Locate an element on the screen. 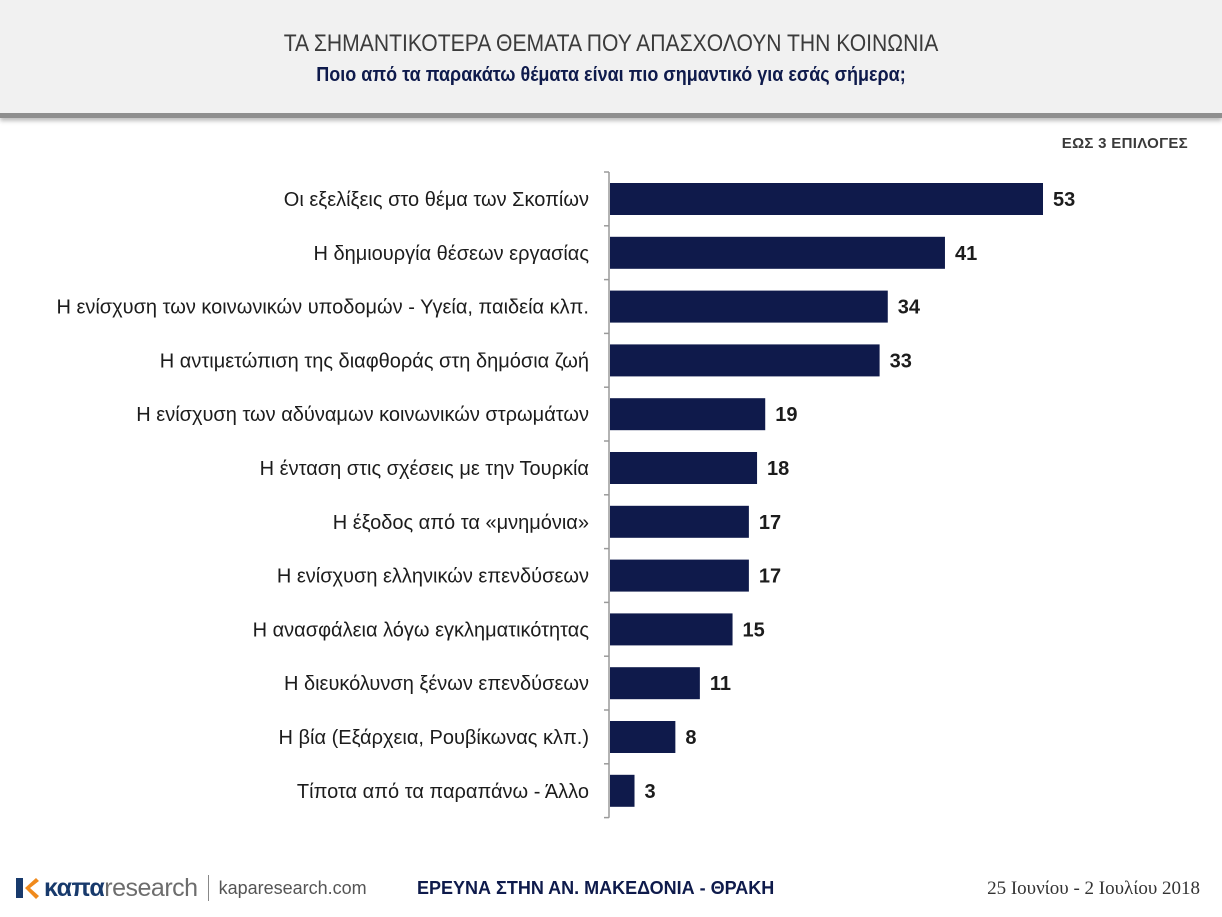 The width and height of the screenshot is (1222, 917). value-label: 18 is located at coordinates (778, 469).